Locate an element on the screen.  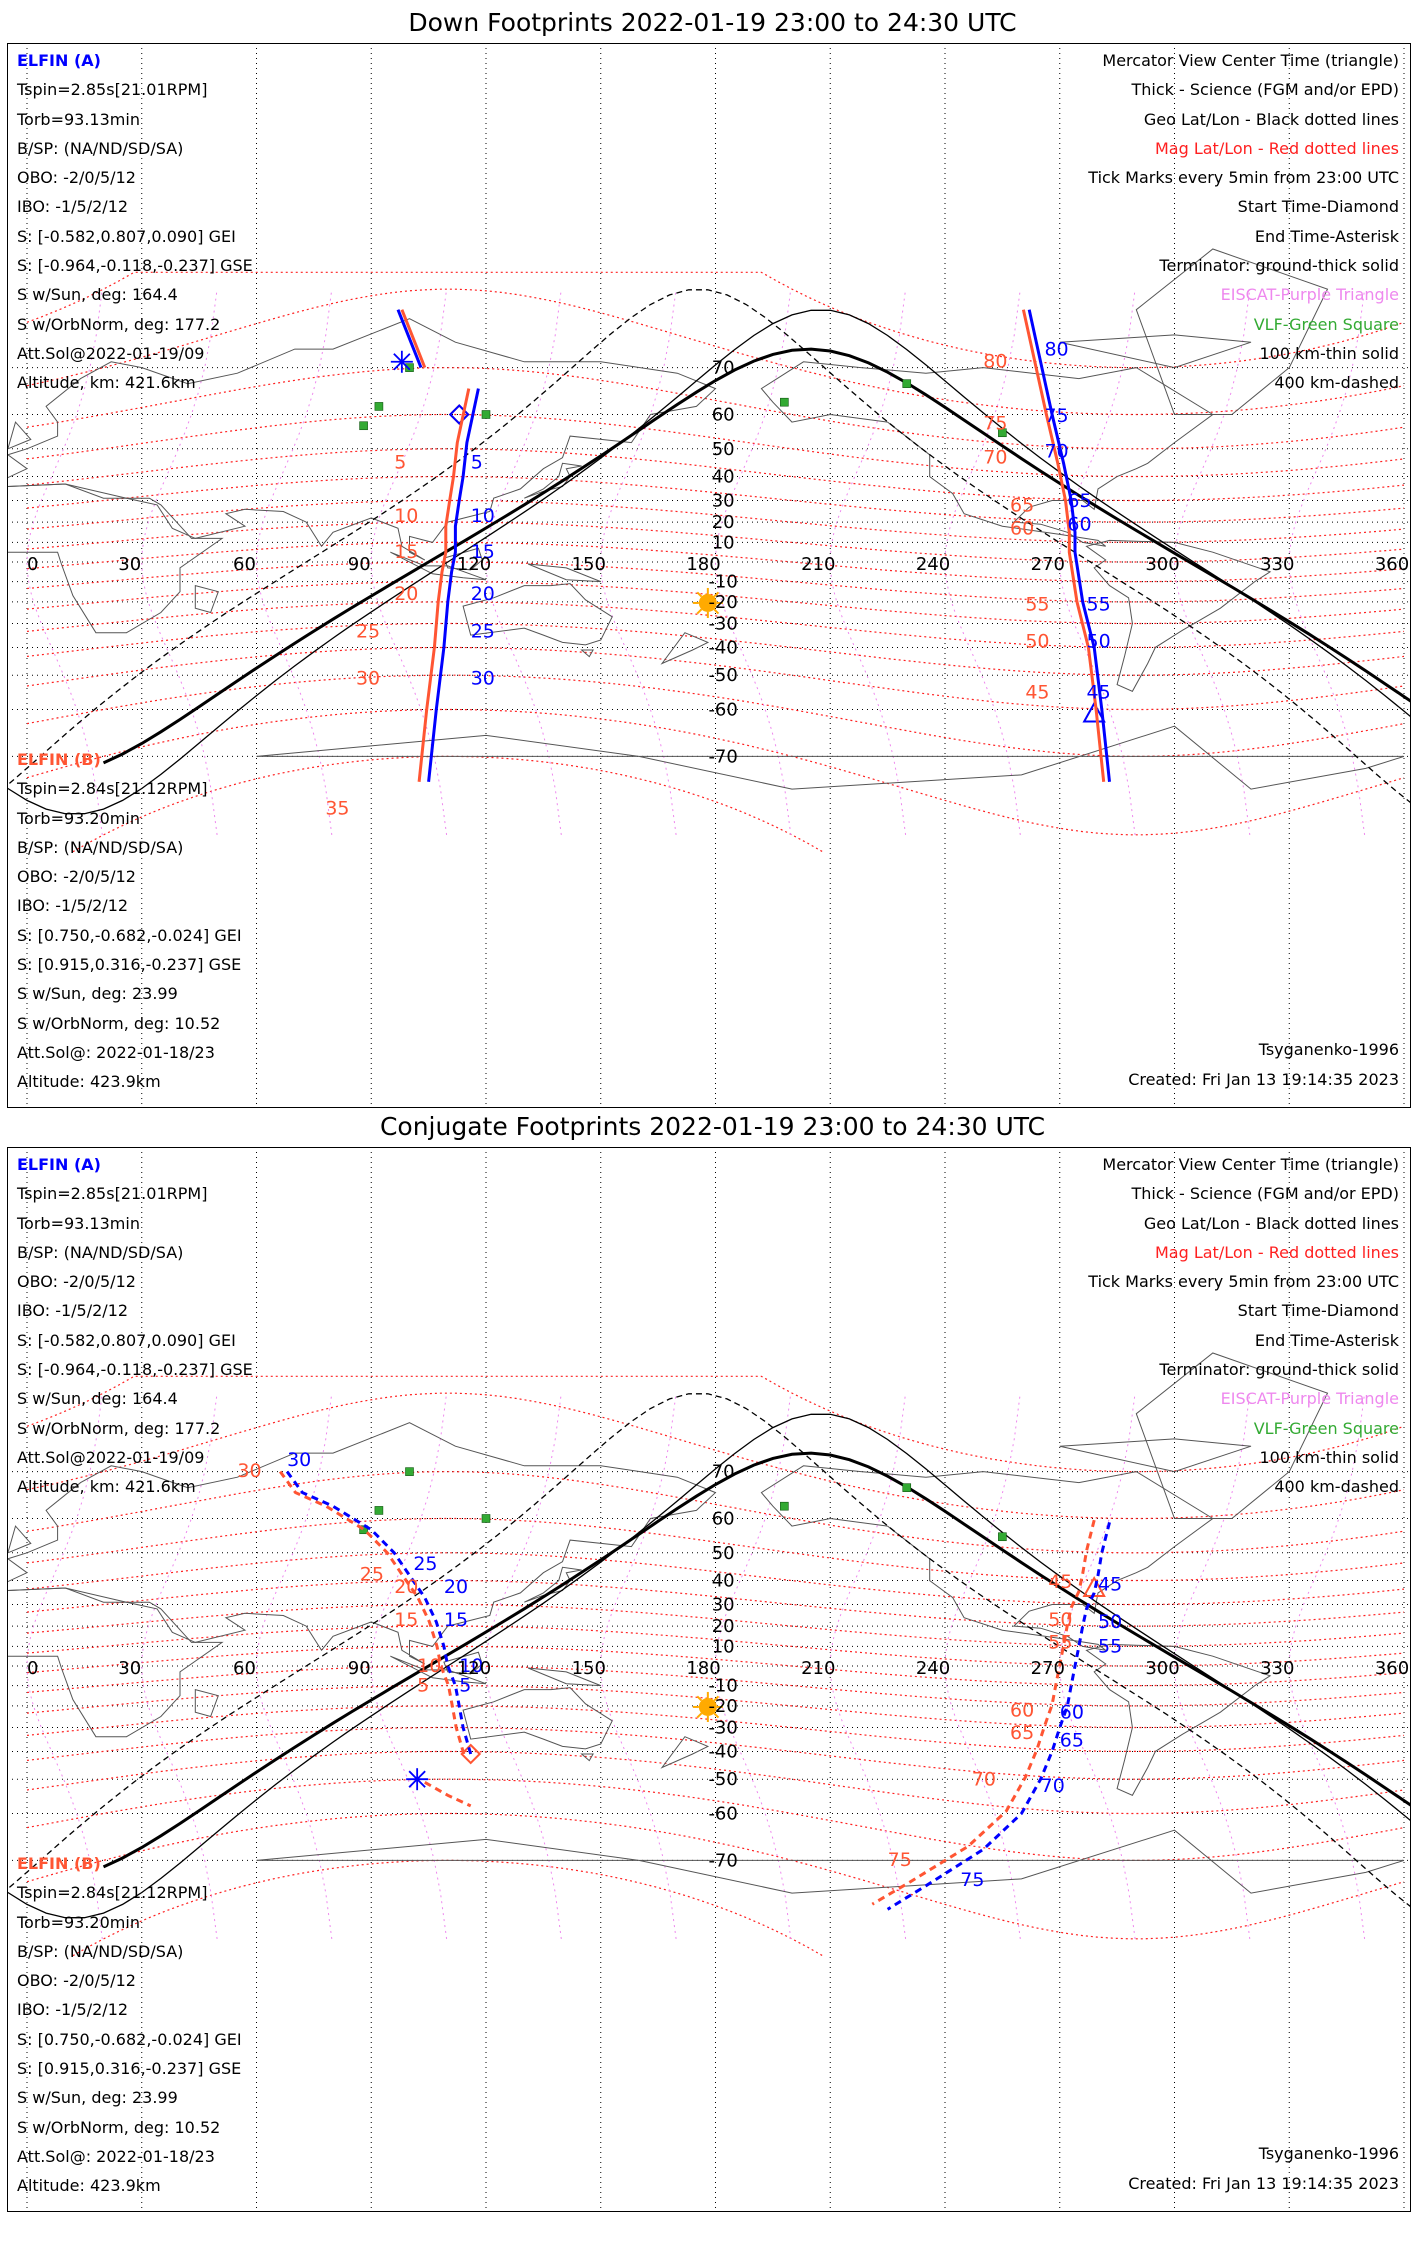
lon-tick-label: 30 is located at coordinates (129, 564).